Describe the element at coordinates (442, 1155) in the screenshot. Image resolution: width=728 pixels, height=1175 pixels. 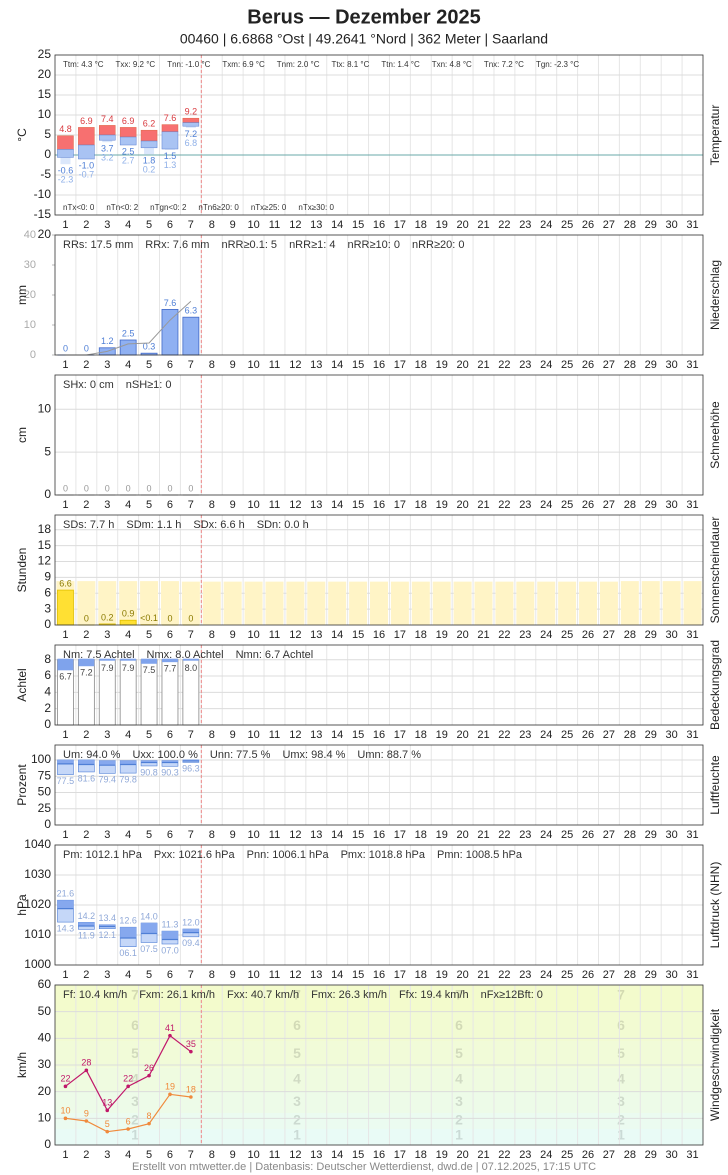
I see `x-tick-label: 19` at that location.